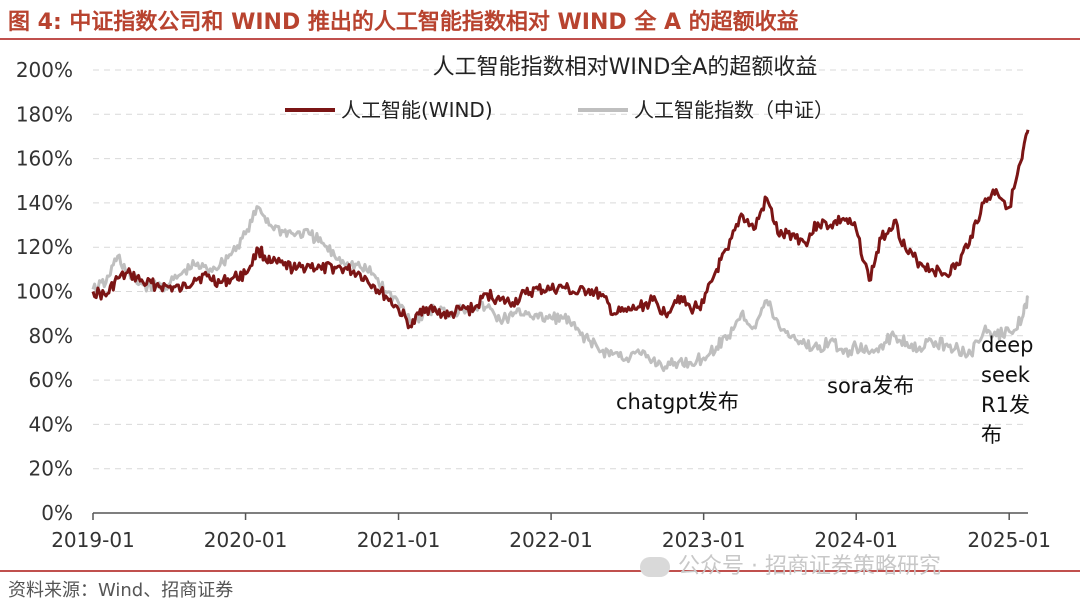  Describe the element at coordinates (677, 402) in the screenshot. I see `annotation-text: chatgpt发布` at that location.